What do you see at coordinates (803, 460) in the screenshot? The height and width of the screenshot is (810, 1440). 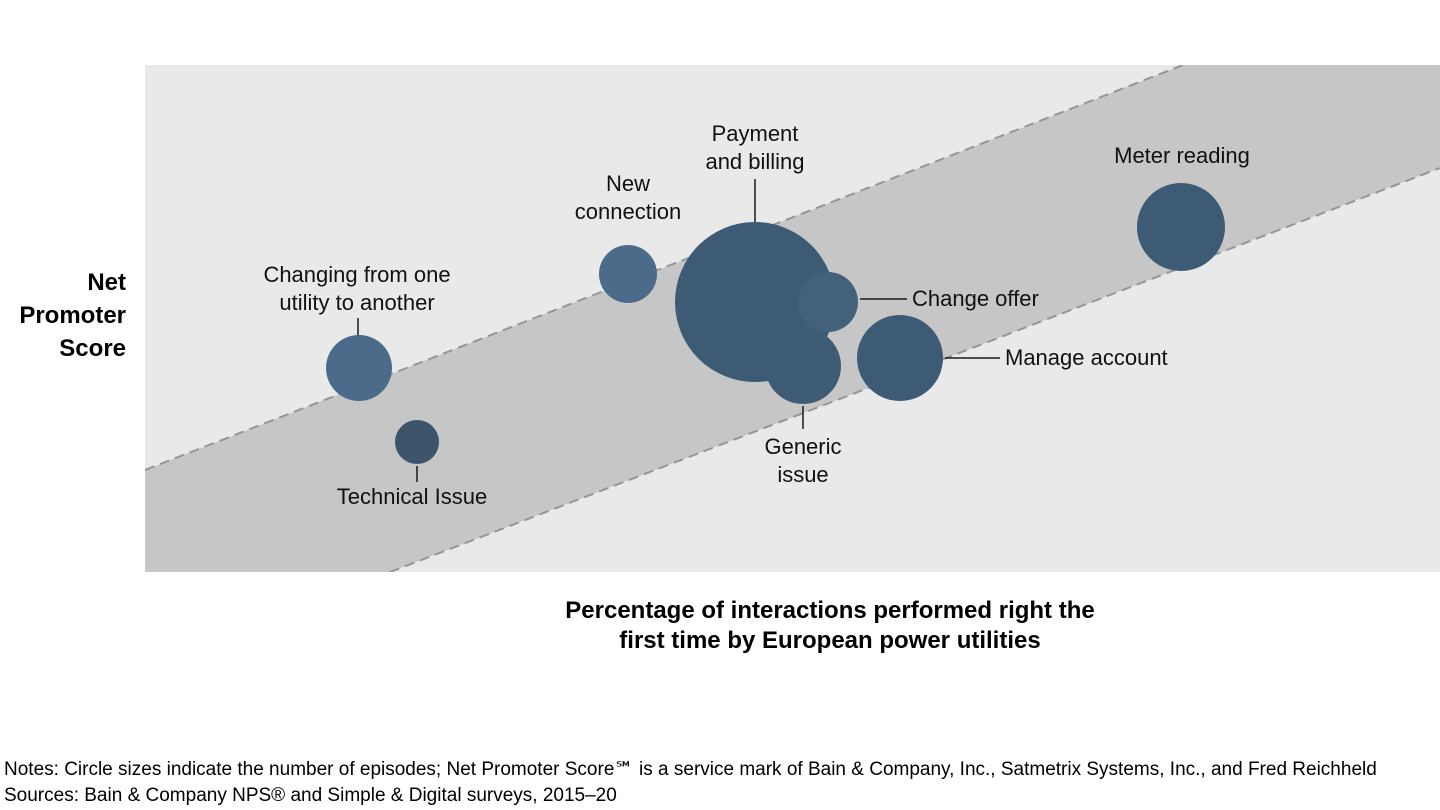 I see `bubble-label-generic-issue: Generic issue` at bounding box center [803, 460].